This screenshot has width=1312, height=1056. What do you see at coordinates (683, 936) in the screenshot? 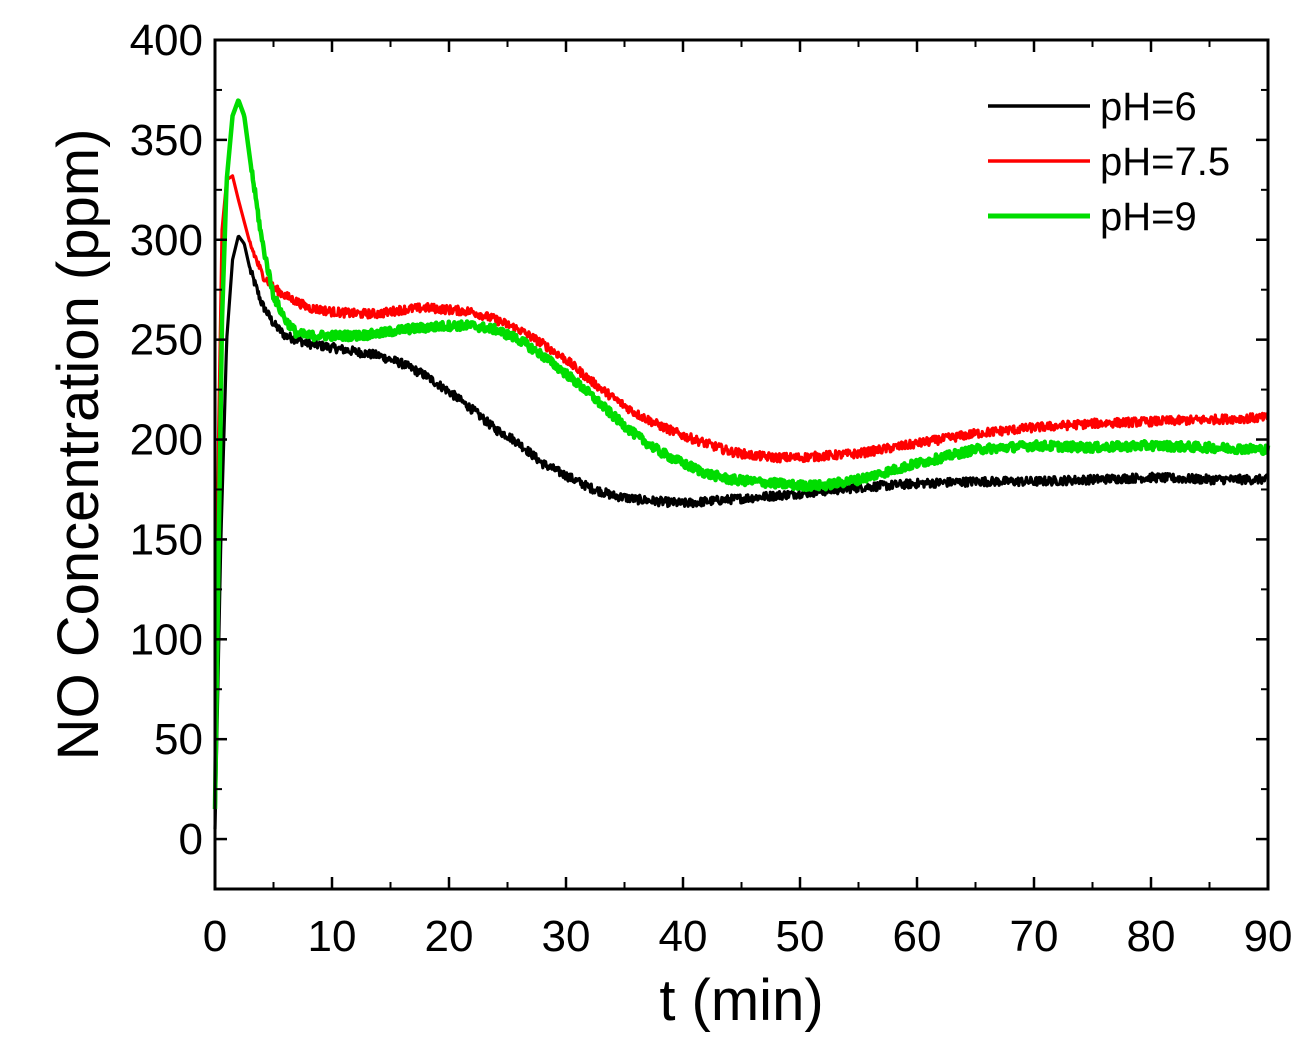
I see `x-tick-label: 40` at bounding box center [683, 936].